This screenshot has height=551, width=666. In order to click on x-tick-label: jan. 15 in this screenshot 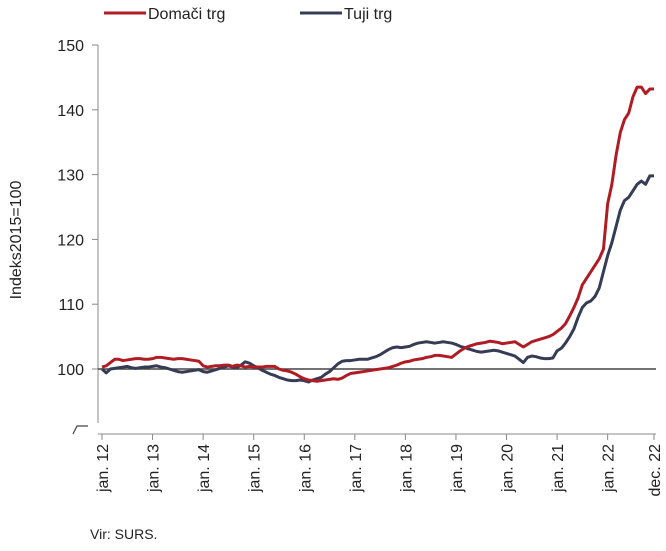, I will do `click(255, 468)`.